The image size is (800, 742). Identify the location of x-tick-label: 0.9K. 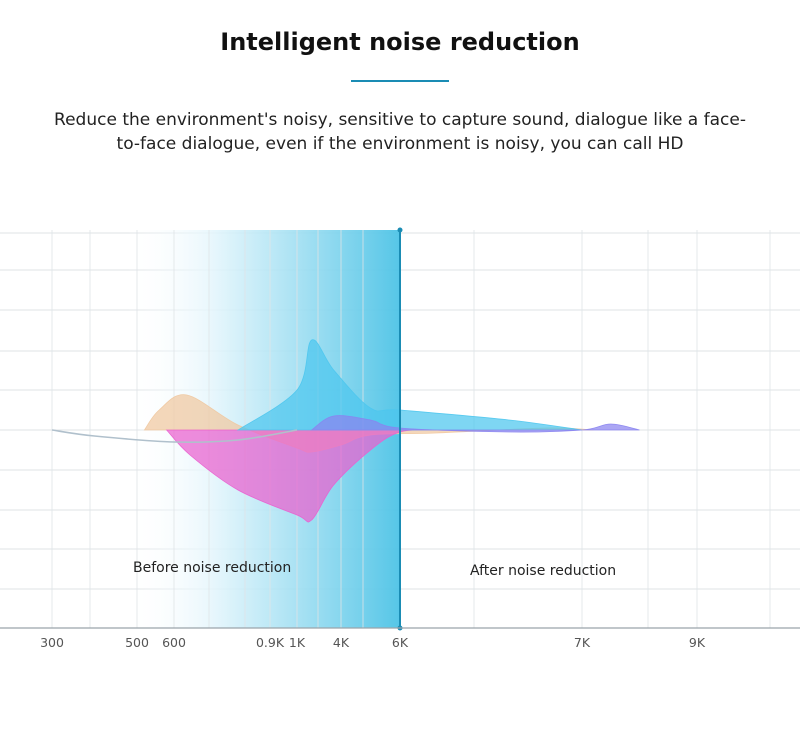
(270, 642).